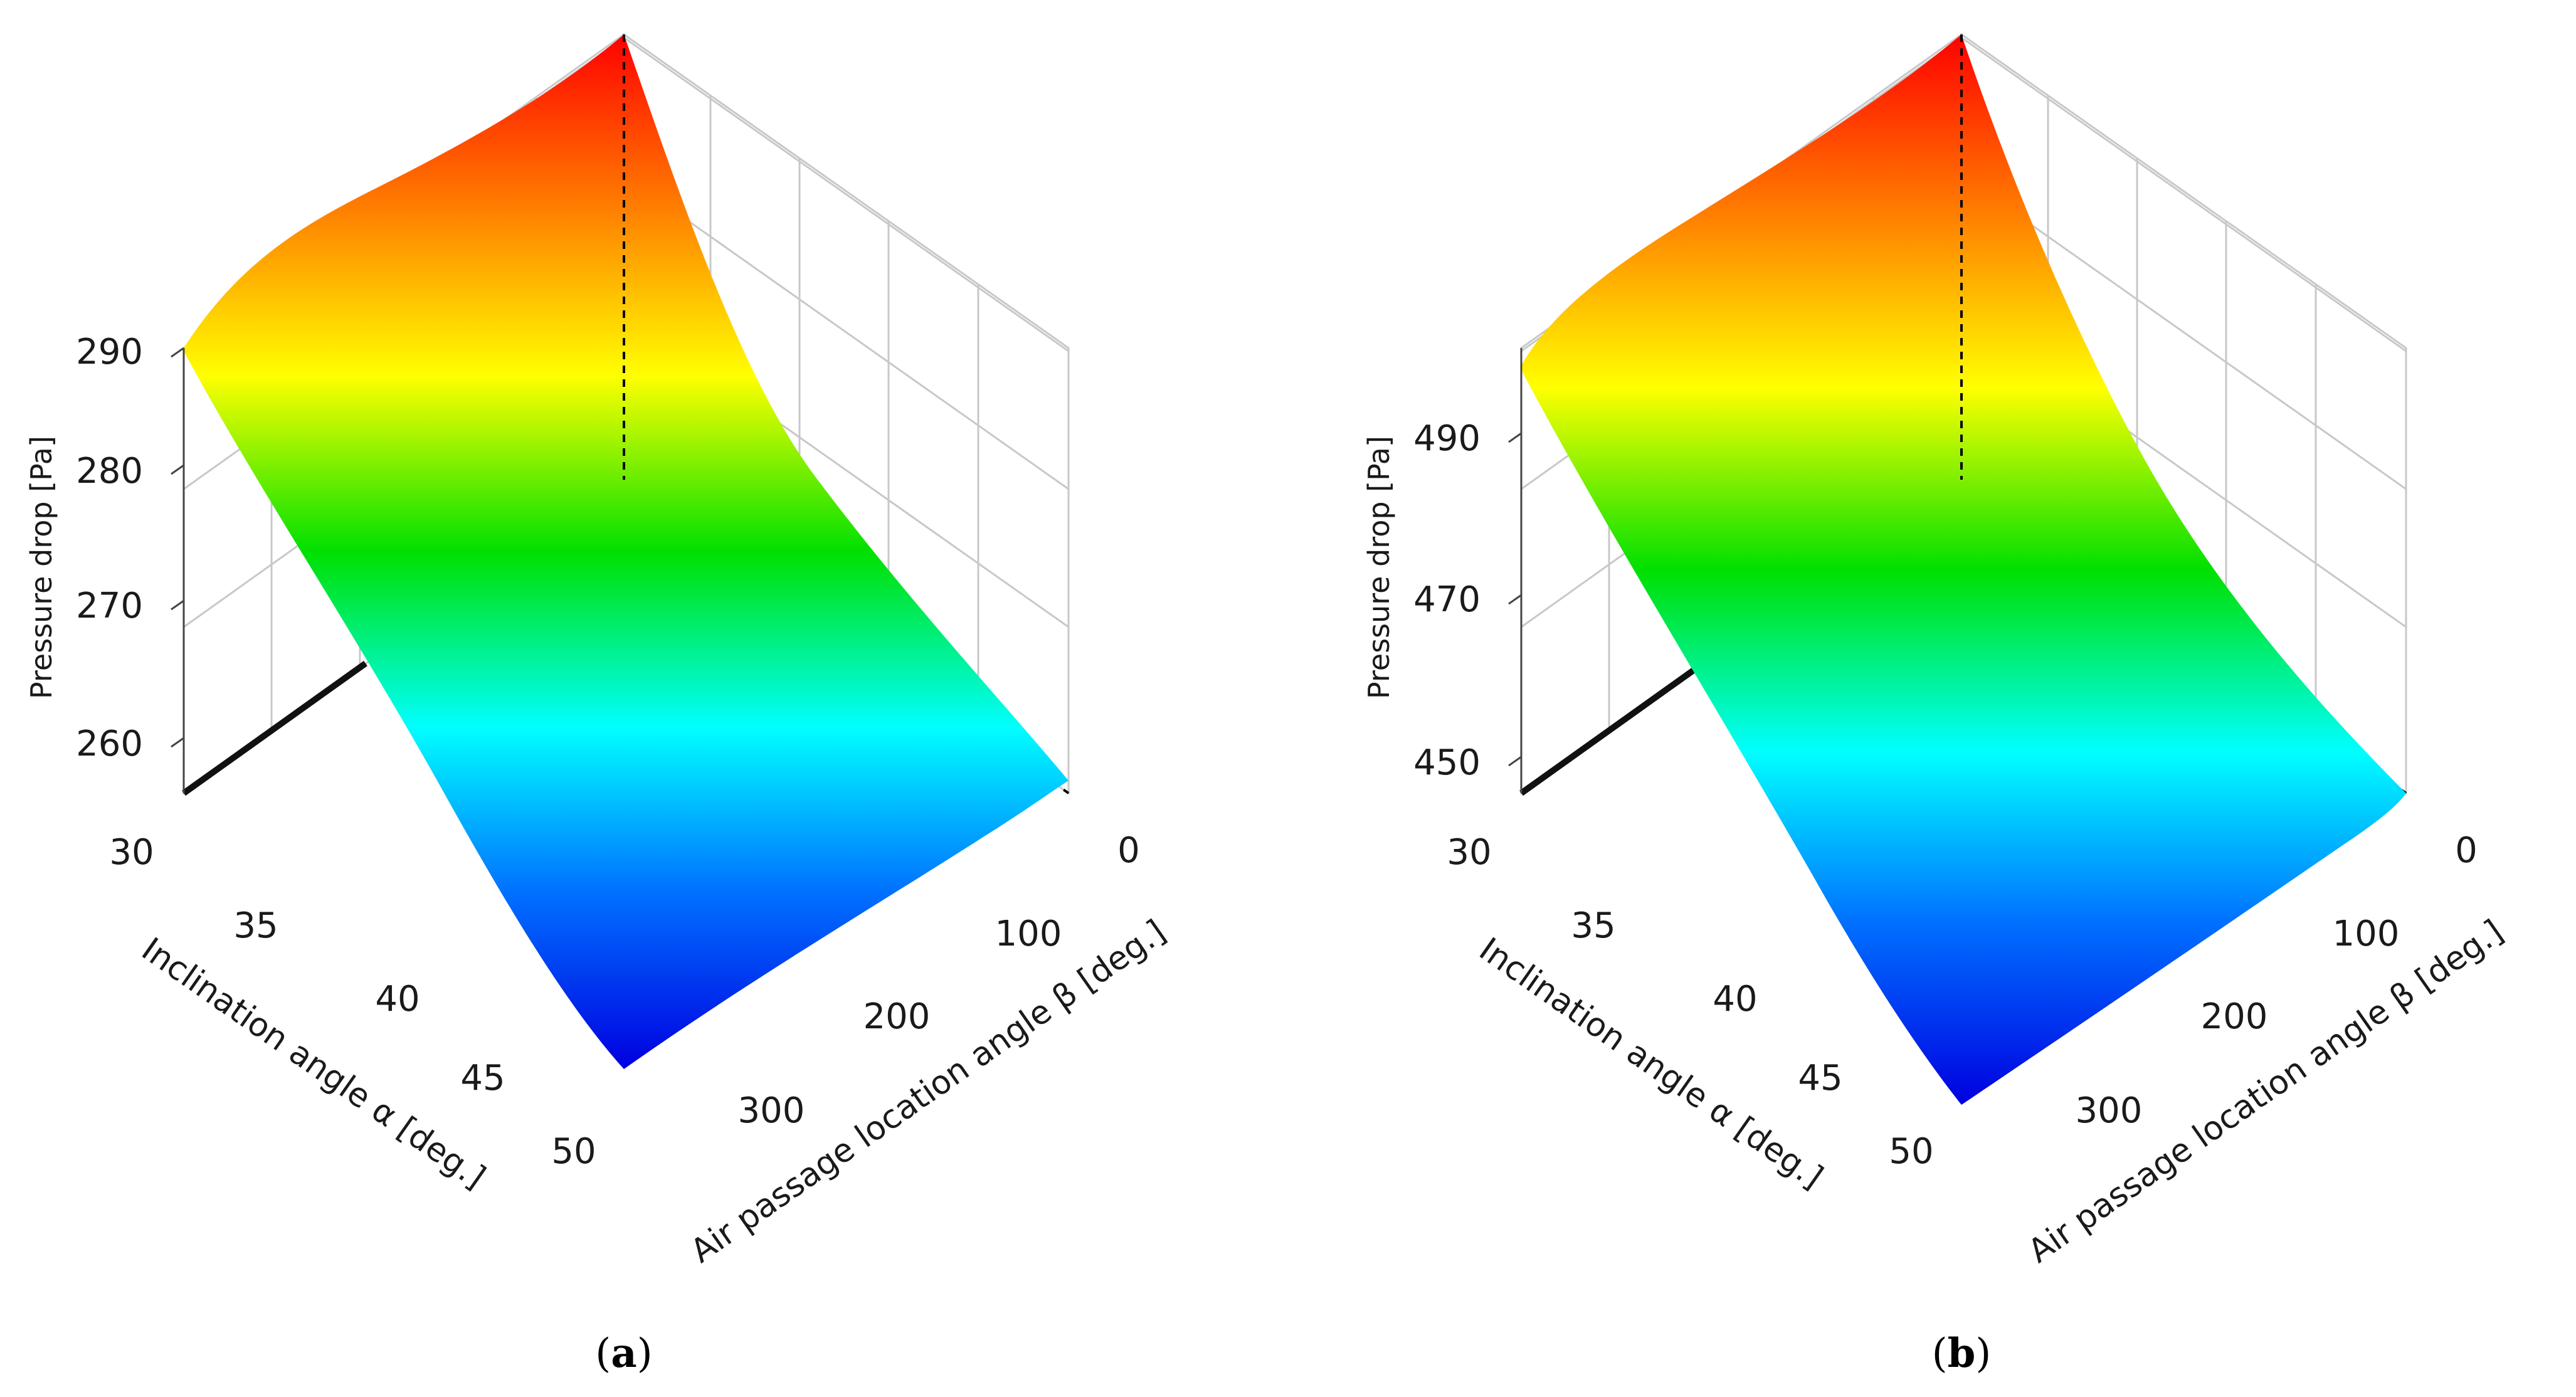 This screenshot has width=2576, height=1397. I want to click on panel-label-a: (a), so click(623, 1353).